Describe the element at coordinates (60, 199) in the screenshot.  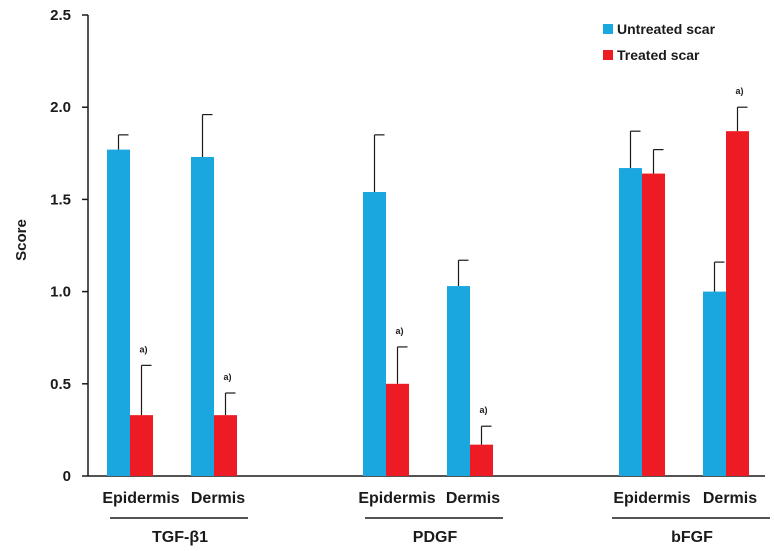
I see `y-tick-label: 1.5` at that location.